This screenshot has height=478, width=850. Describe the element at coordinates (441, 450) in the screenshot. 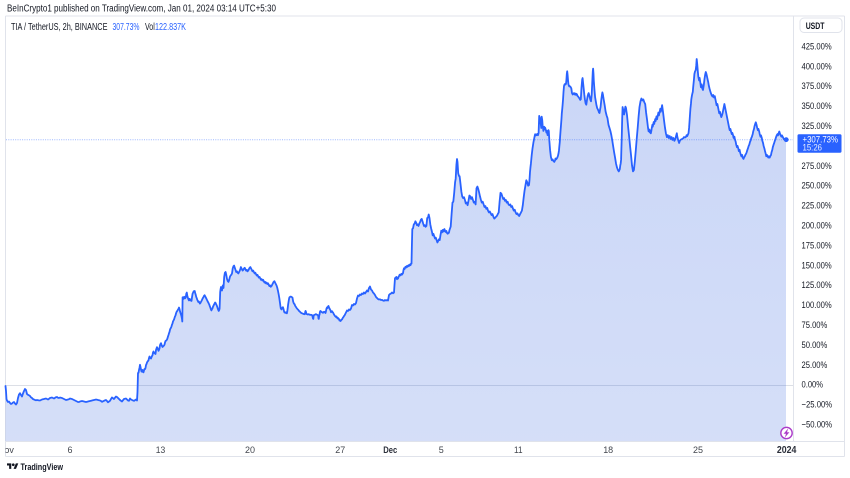

I see `svg-text: 5` at that location.